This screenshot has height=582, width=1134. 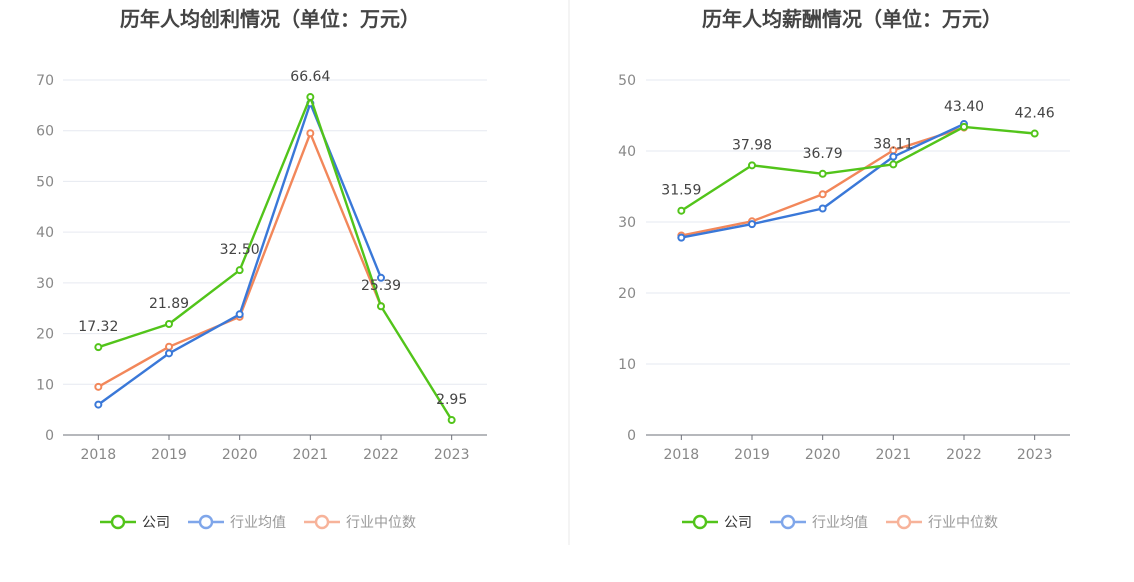 I want to click on data-label: 17.32, so click(x=98, y=327).